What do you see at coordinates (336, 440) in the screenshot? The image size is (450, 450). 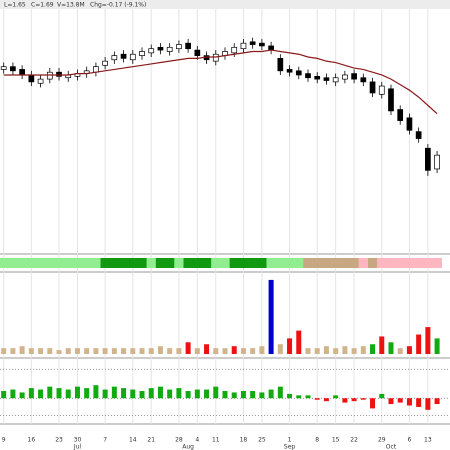 I see `x-tick-label: 15` at bounding box center [336, 440].